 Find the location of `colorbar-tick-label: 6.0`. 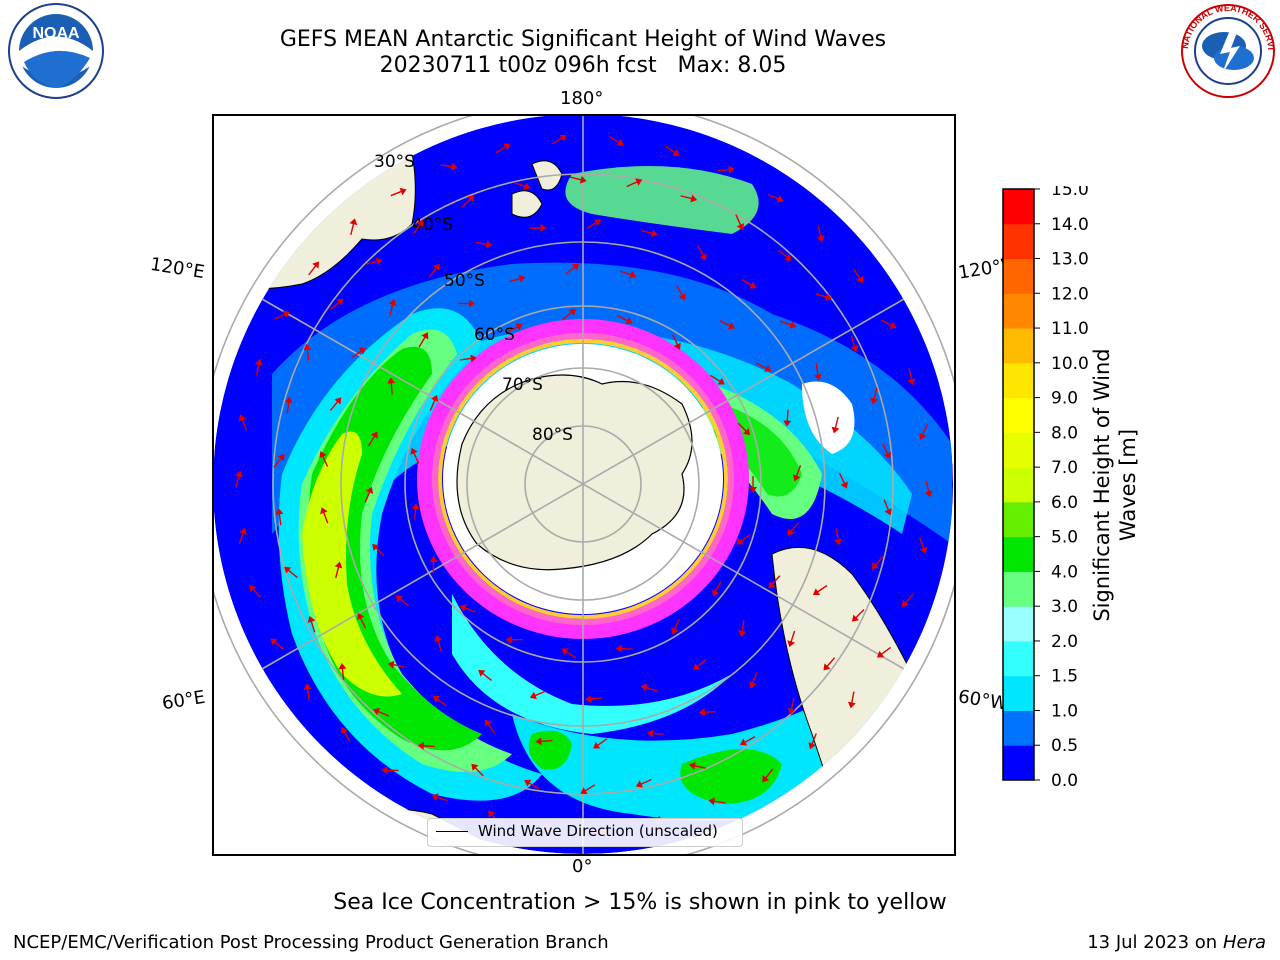

colorbar-tick-label: 6.0 is located at coordinates (1064, 503).